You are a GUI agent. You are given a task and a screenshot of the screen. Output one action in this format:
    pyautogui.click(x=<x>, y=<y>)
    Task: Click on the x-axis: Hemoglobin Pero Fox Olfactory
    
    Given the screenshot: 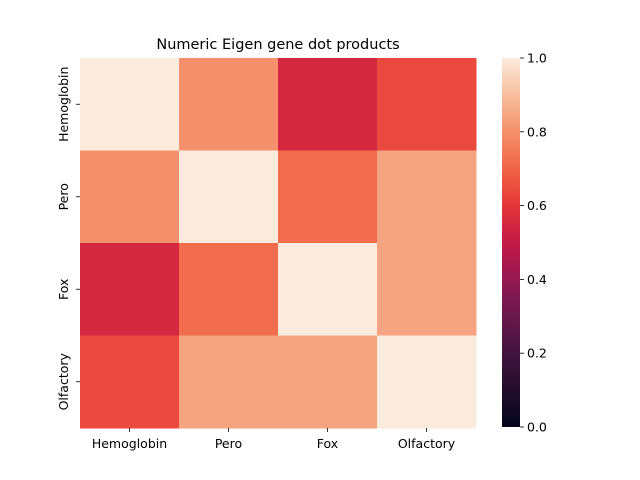 What is the action you would take?
    pyautogui.click(x=274, y=439)
    